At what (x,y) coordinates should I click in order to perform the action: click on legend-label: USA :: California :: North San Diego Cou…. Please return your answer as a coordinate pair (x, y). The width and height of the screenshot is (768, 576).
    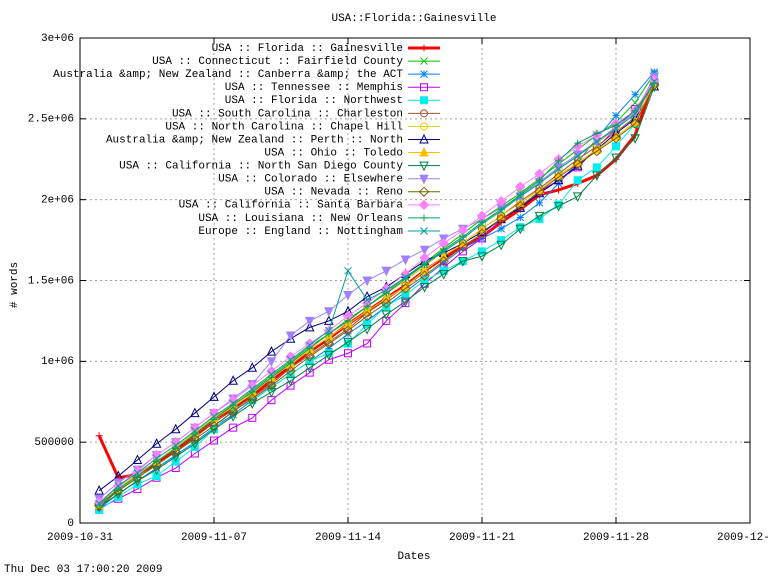
    Looking at the image, I should click on (261, 167).